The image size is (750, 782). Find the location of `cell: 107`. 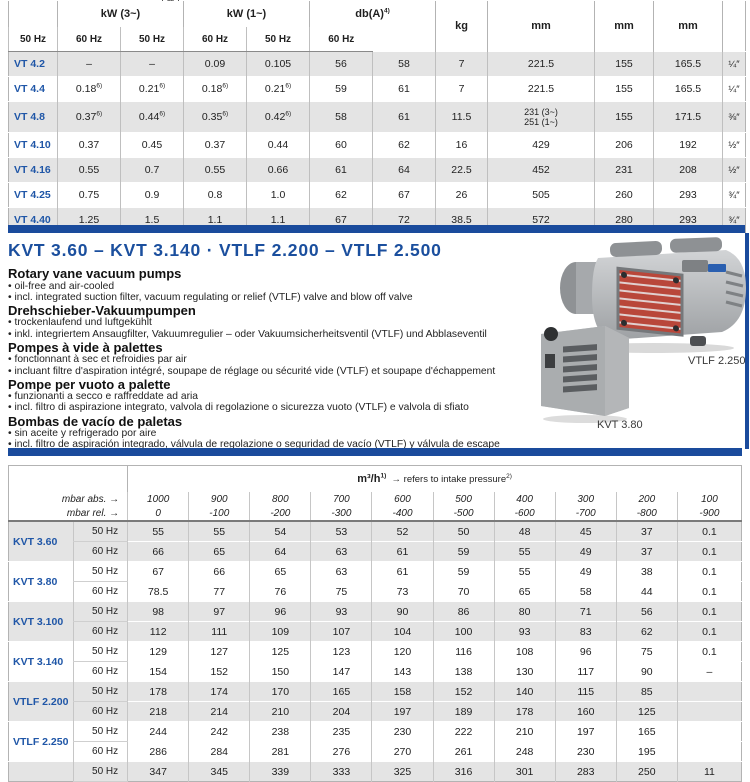

cell: 107 is located at coordinates (341, 631).